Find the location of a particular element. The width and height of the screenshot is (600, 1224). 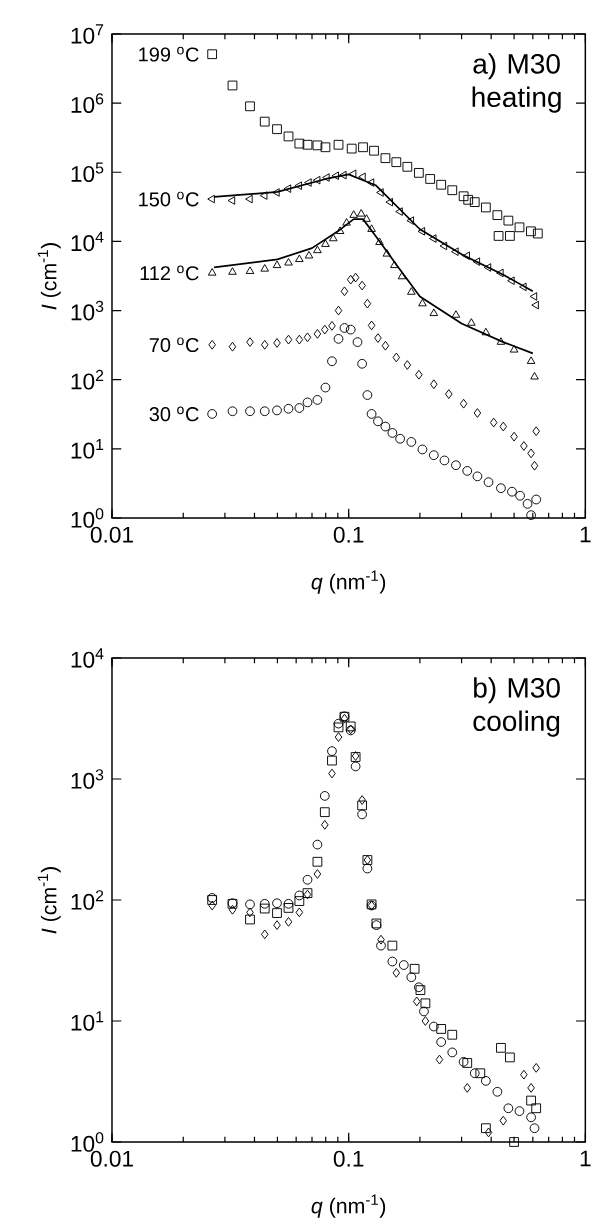

text: b) M30 cooling is located at coordinates (516, 707).